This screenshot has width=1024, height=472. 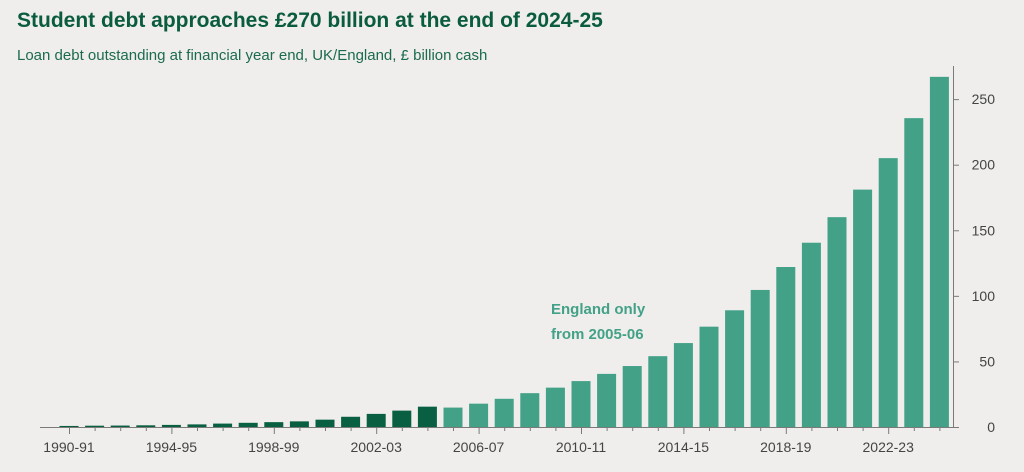 I want to click on y-tick-label: 150, so click(x=984, y=230).